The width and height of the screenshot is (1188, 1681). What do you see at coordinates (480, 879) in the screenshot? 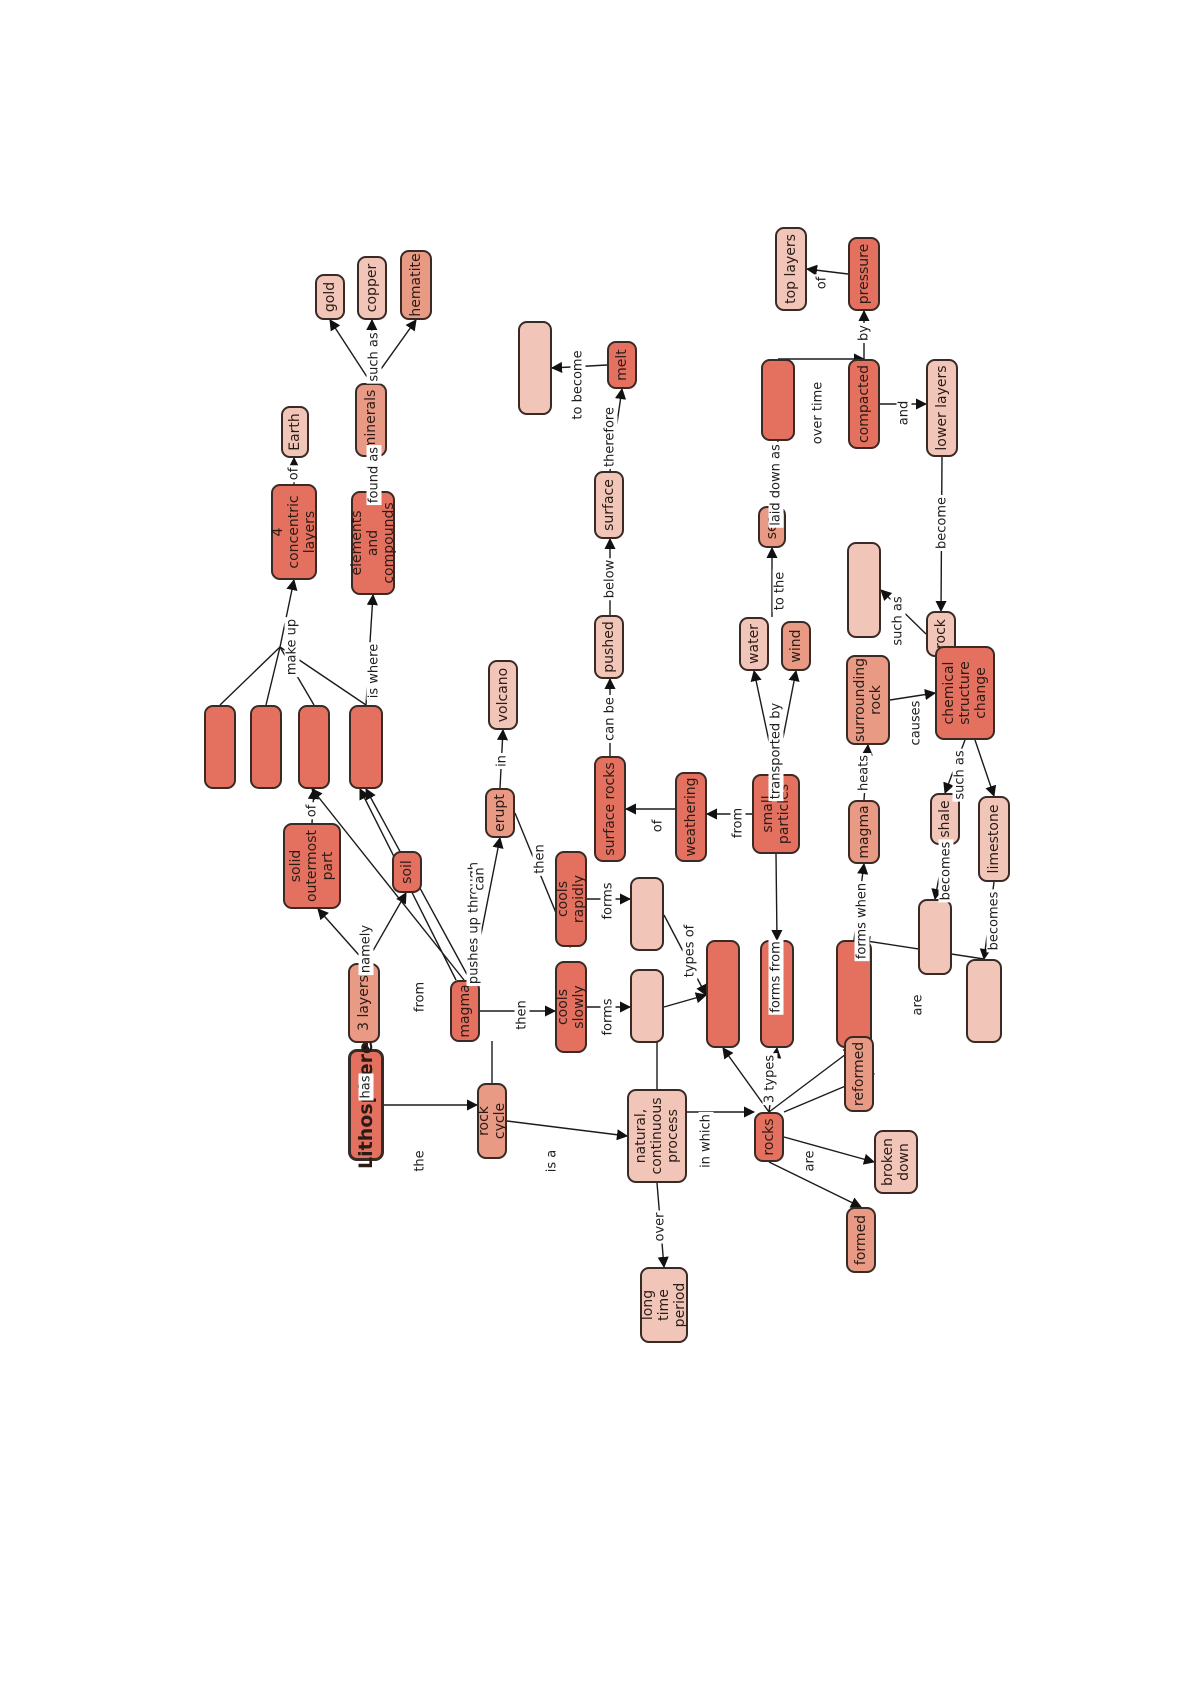
I see `link-can: can` at bounding box center [480, 879].